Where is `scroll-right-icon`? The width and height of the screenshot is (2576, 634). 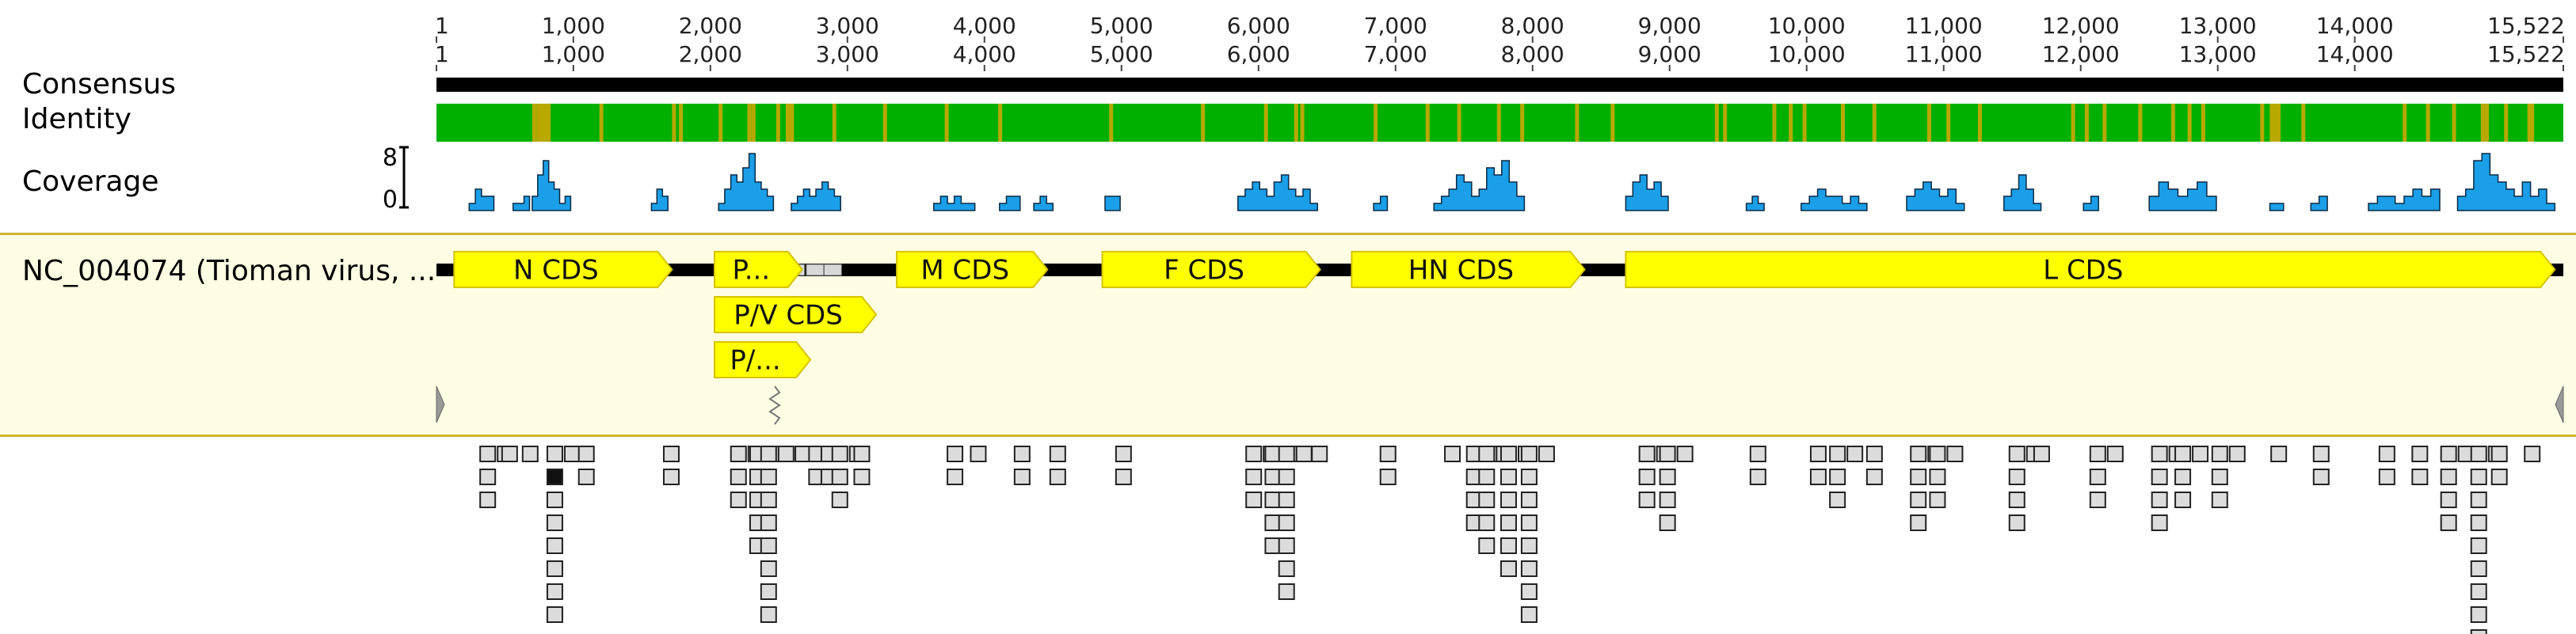
scroll-right-icon is located at coordinates (2560, 404).